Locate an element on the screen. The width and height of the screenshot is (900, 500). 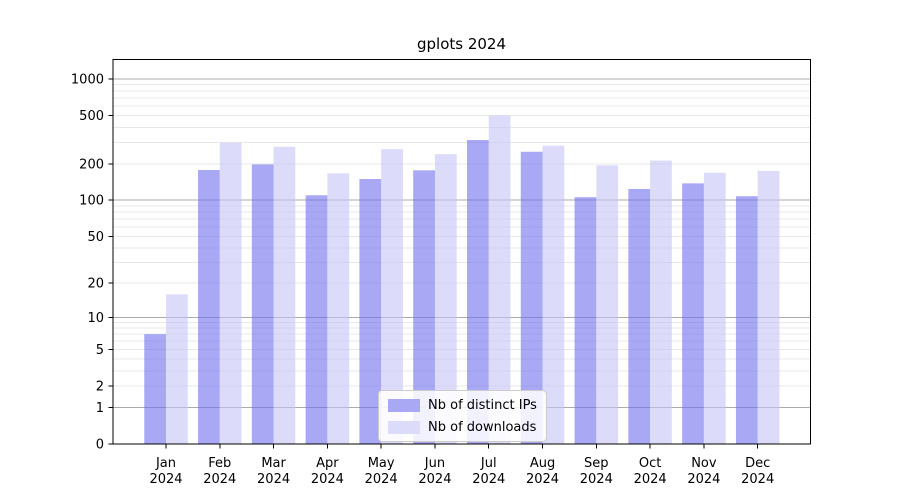
legend-item-downloads: Nb of downloads is located at coordinates (462, 427).